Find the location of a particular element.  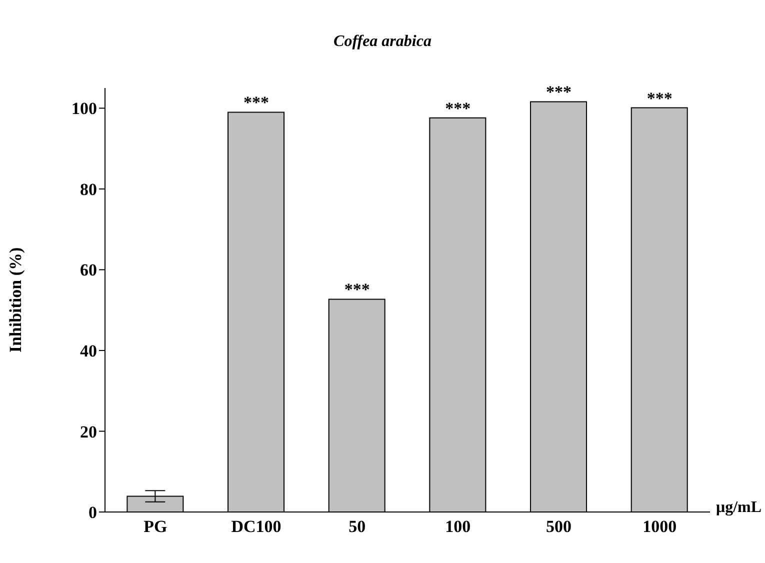

x-tick-label: 500 is located at coordinates (559, 526).